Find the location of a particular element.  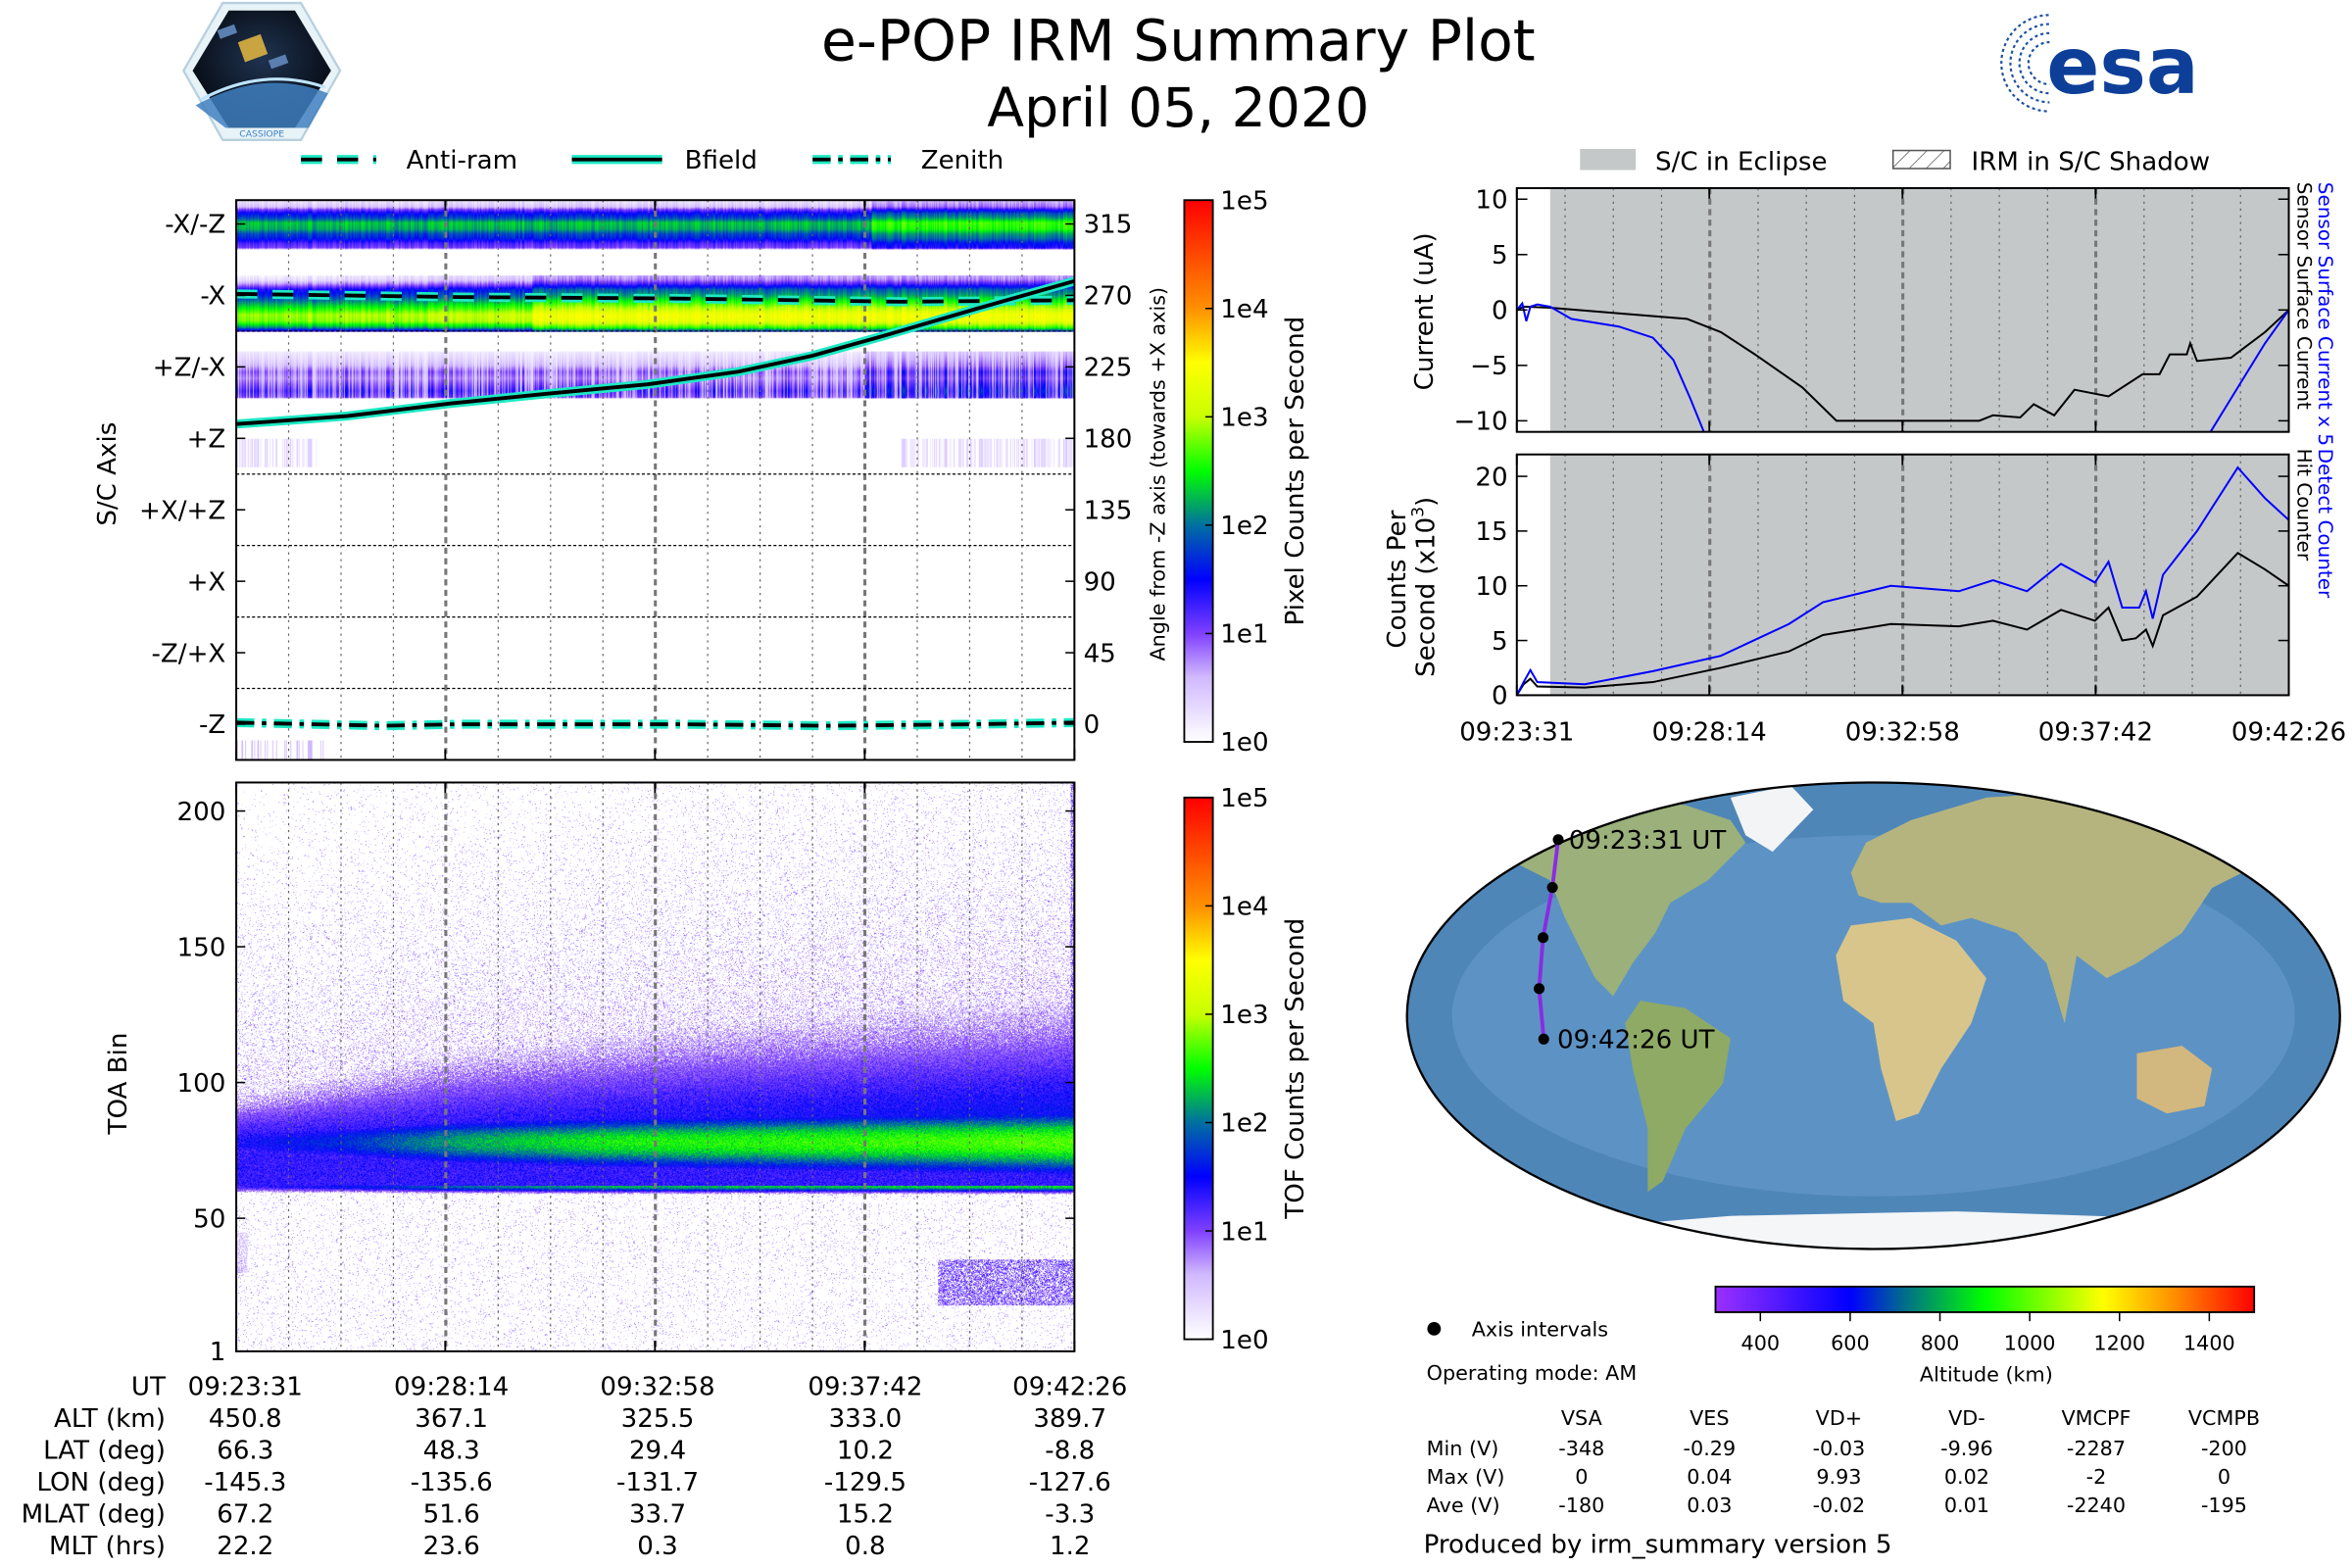

colorbar-tick-label: 1e3 is located at coordinates (1244, 418).